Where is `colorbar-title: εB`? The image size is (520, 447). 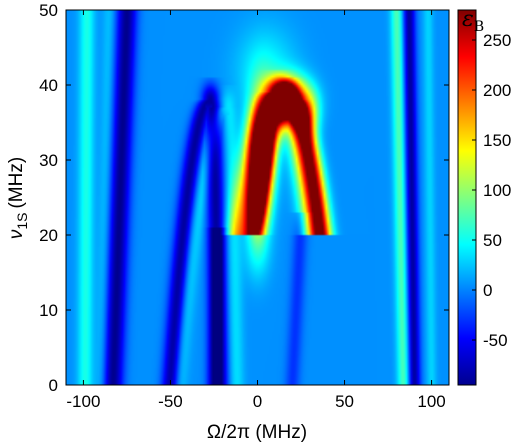
colorbar-title: εB is located at coordinates (473, 21).